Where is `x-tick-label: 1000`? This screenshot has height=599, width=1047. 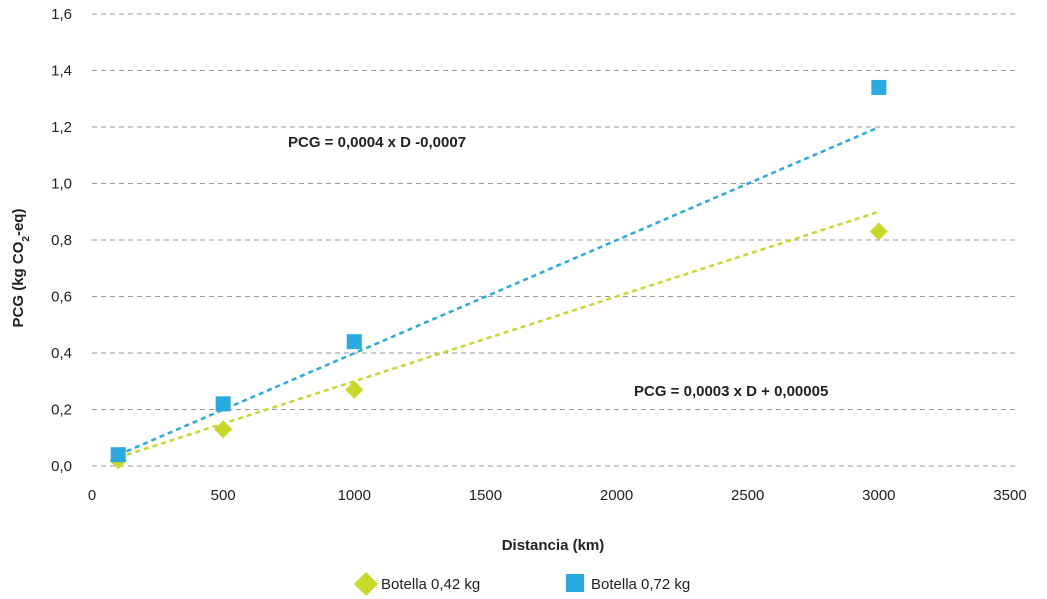 x-tick-label: 1000 is located at coordinates (354, 495).